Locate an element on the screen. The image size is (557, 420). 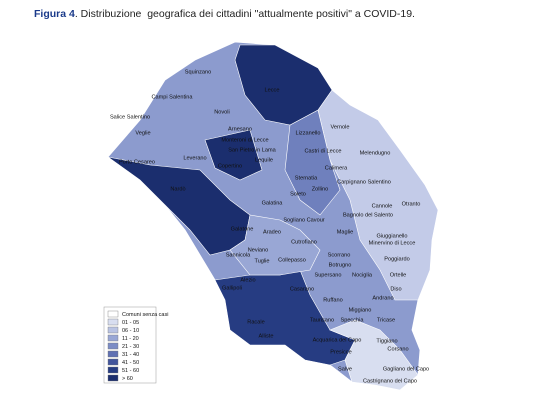
legend-label: 11 - 20 is located at coordinates (130, 339).